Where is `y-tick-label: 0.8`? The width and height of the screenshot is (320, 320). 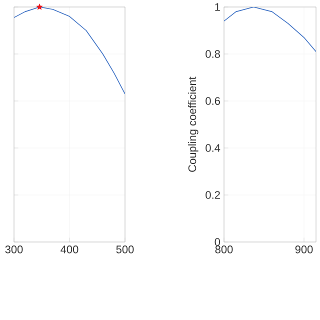
y-tick-label: 0.8 is located at coordinates (213, 54).